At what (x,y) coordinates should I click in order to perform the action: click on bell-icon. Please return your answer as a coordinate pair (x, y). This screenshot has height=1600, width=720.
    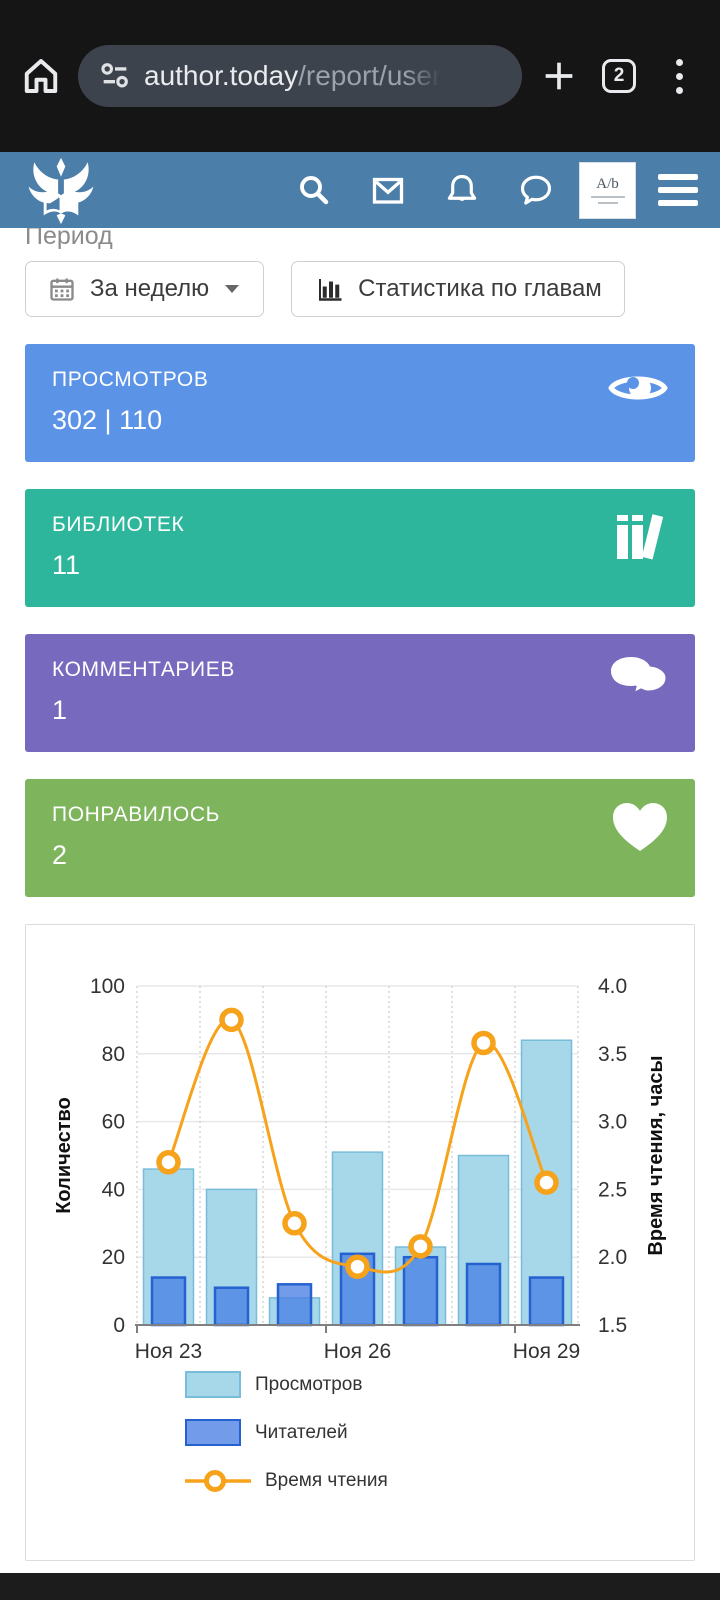
    Looking at the image, I should click on (462, 187).